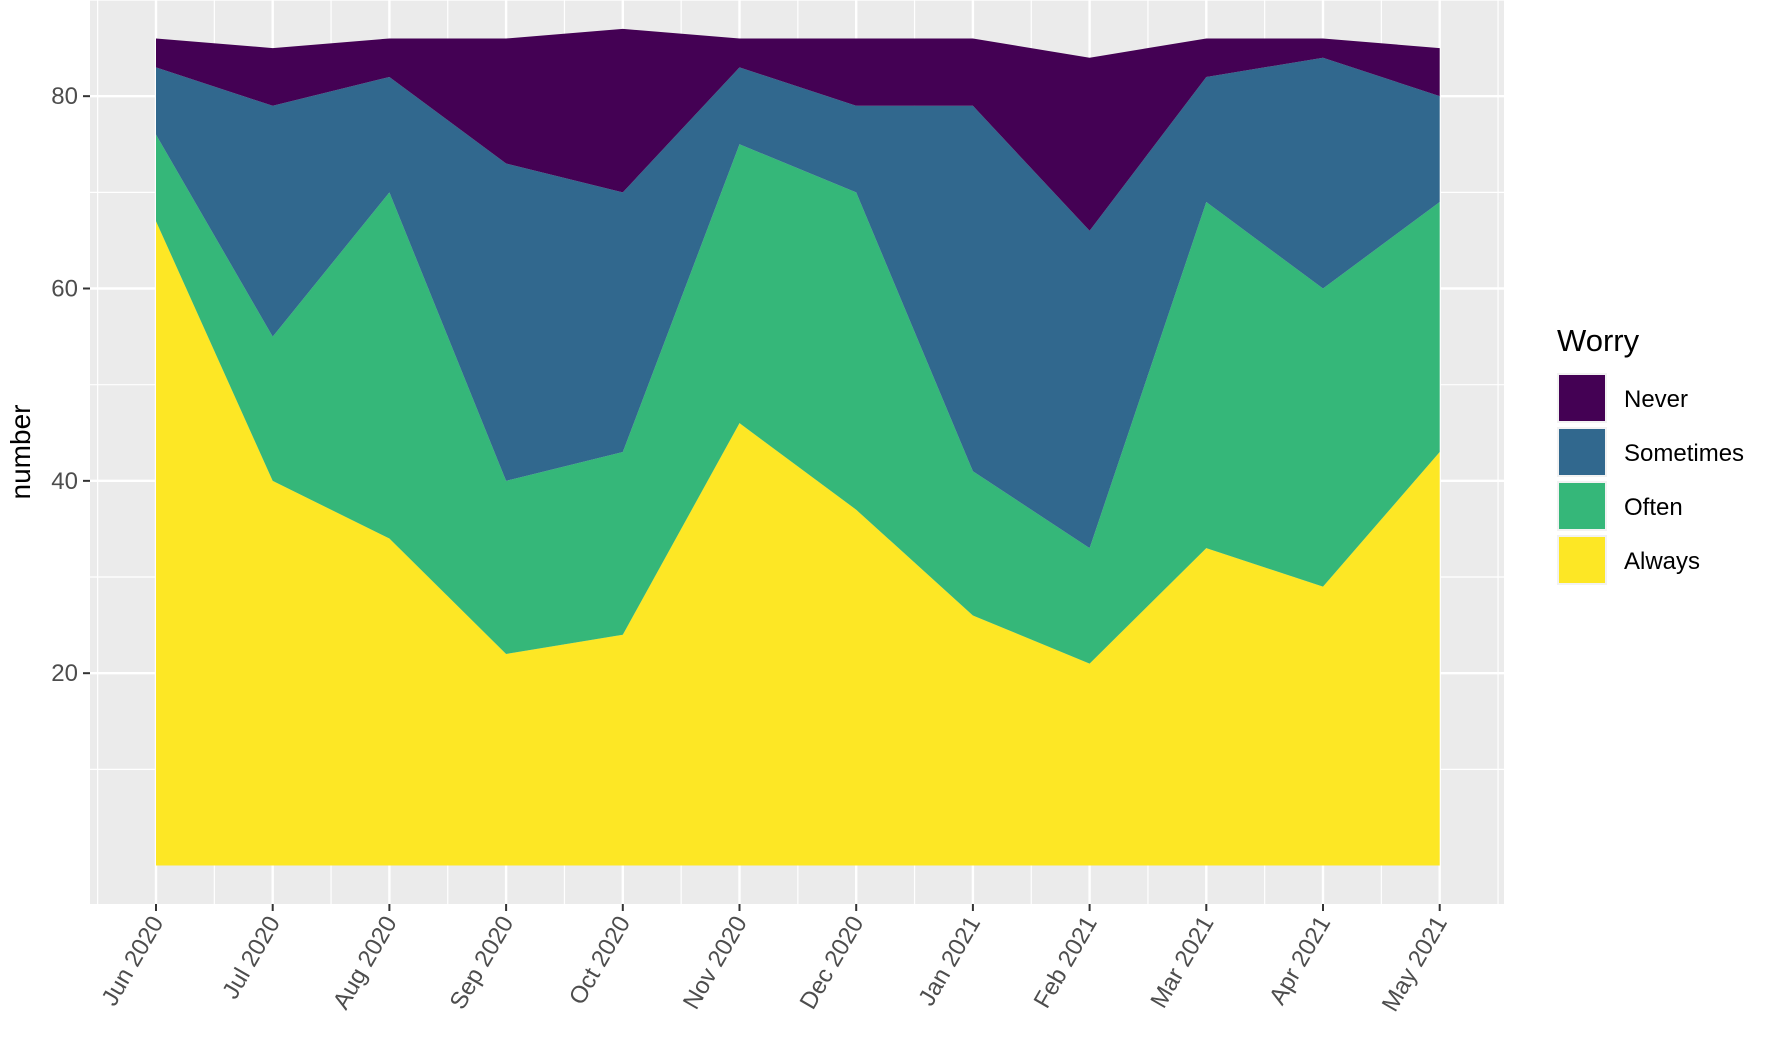  Describe the element at coordinates (1598, 340) in the screenshot. I see `legend-title: Worry` at that location.